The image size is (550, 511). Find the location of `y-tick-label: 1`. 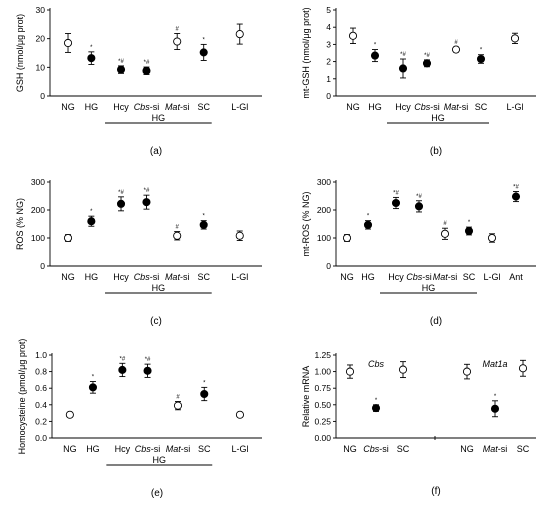

y-tick-label: 1 is located at coordinates (328, 79).